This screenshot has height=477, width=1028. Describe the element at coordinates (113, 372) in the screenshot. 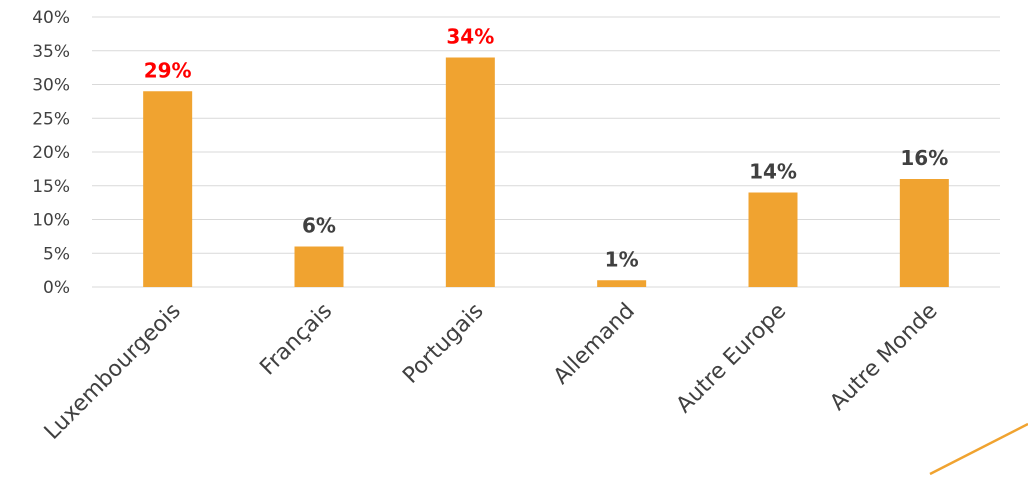

I see `x-tick-label: Luxembourgeois` at that location.